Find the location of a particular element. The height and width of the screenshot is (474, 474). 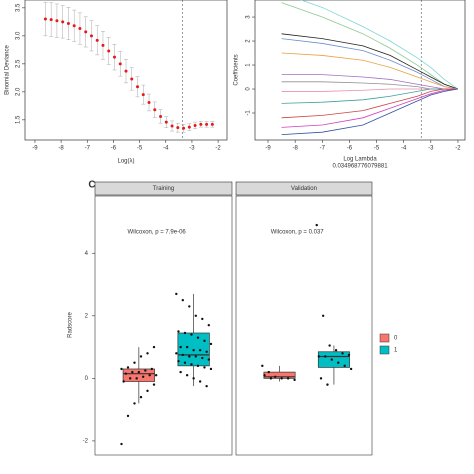

y-tick-label: 4 is located at coordinates (87, 254).